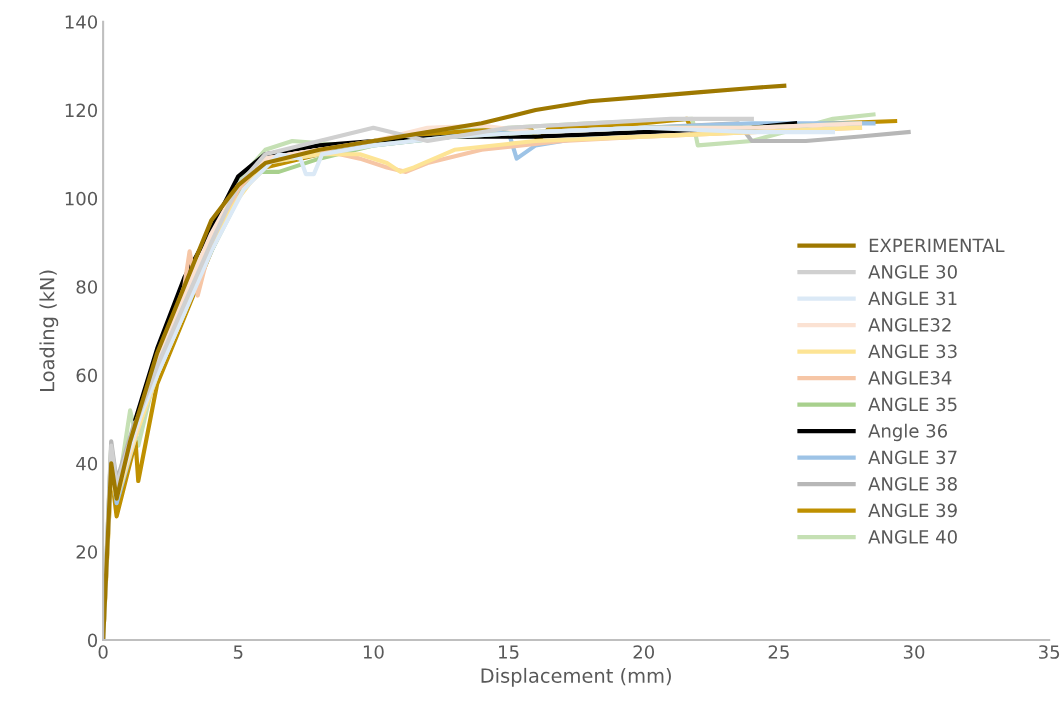 This screenshot has height=724, width=1063. Describe the element at coordinates (509, 652) in the screenshot. I see `x-tick-label: 15` at that location.